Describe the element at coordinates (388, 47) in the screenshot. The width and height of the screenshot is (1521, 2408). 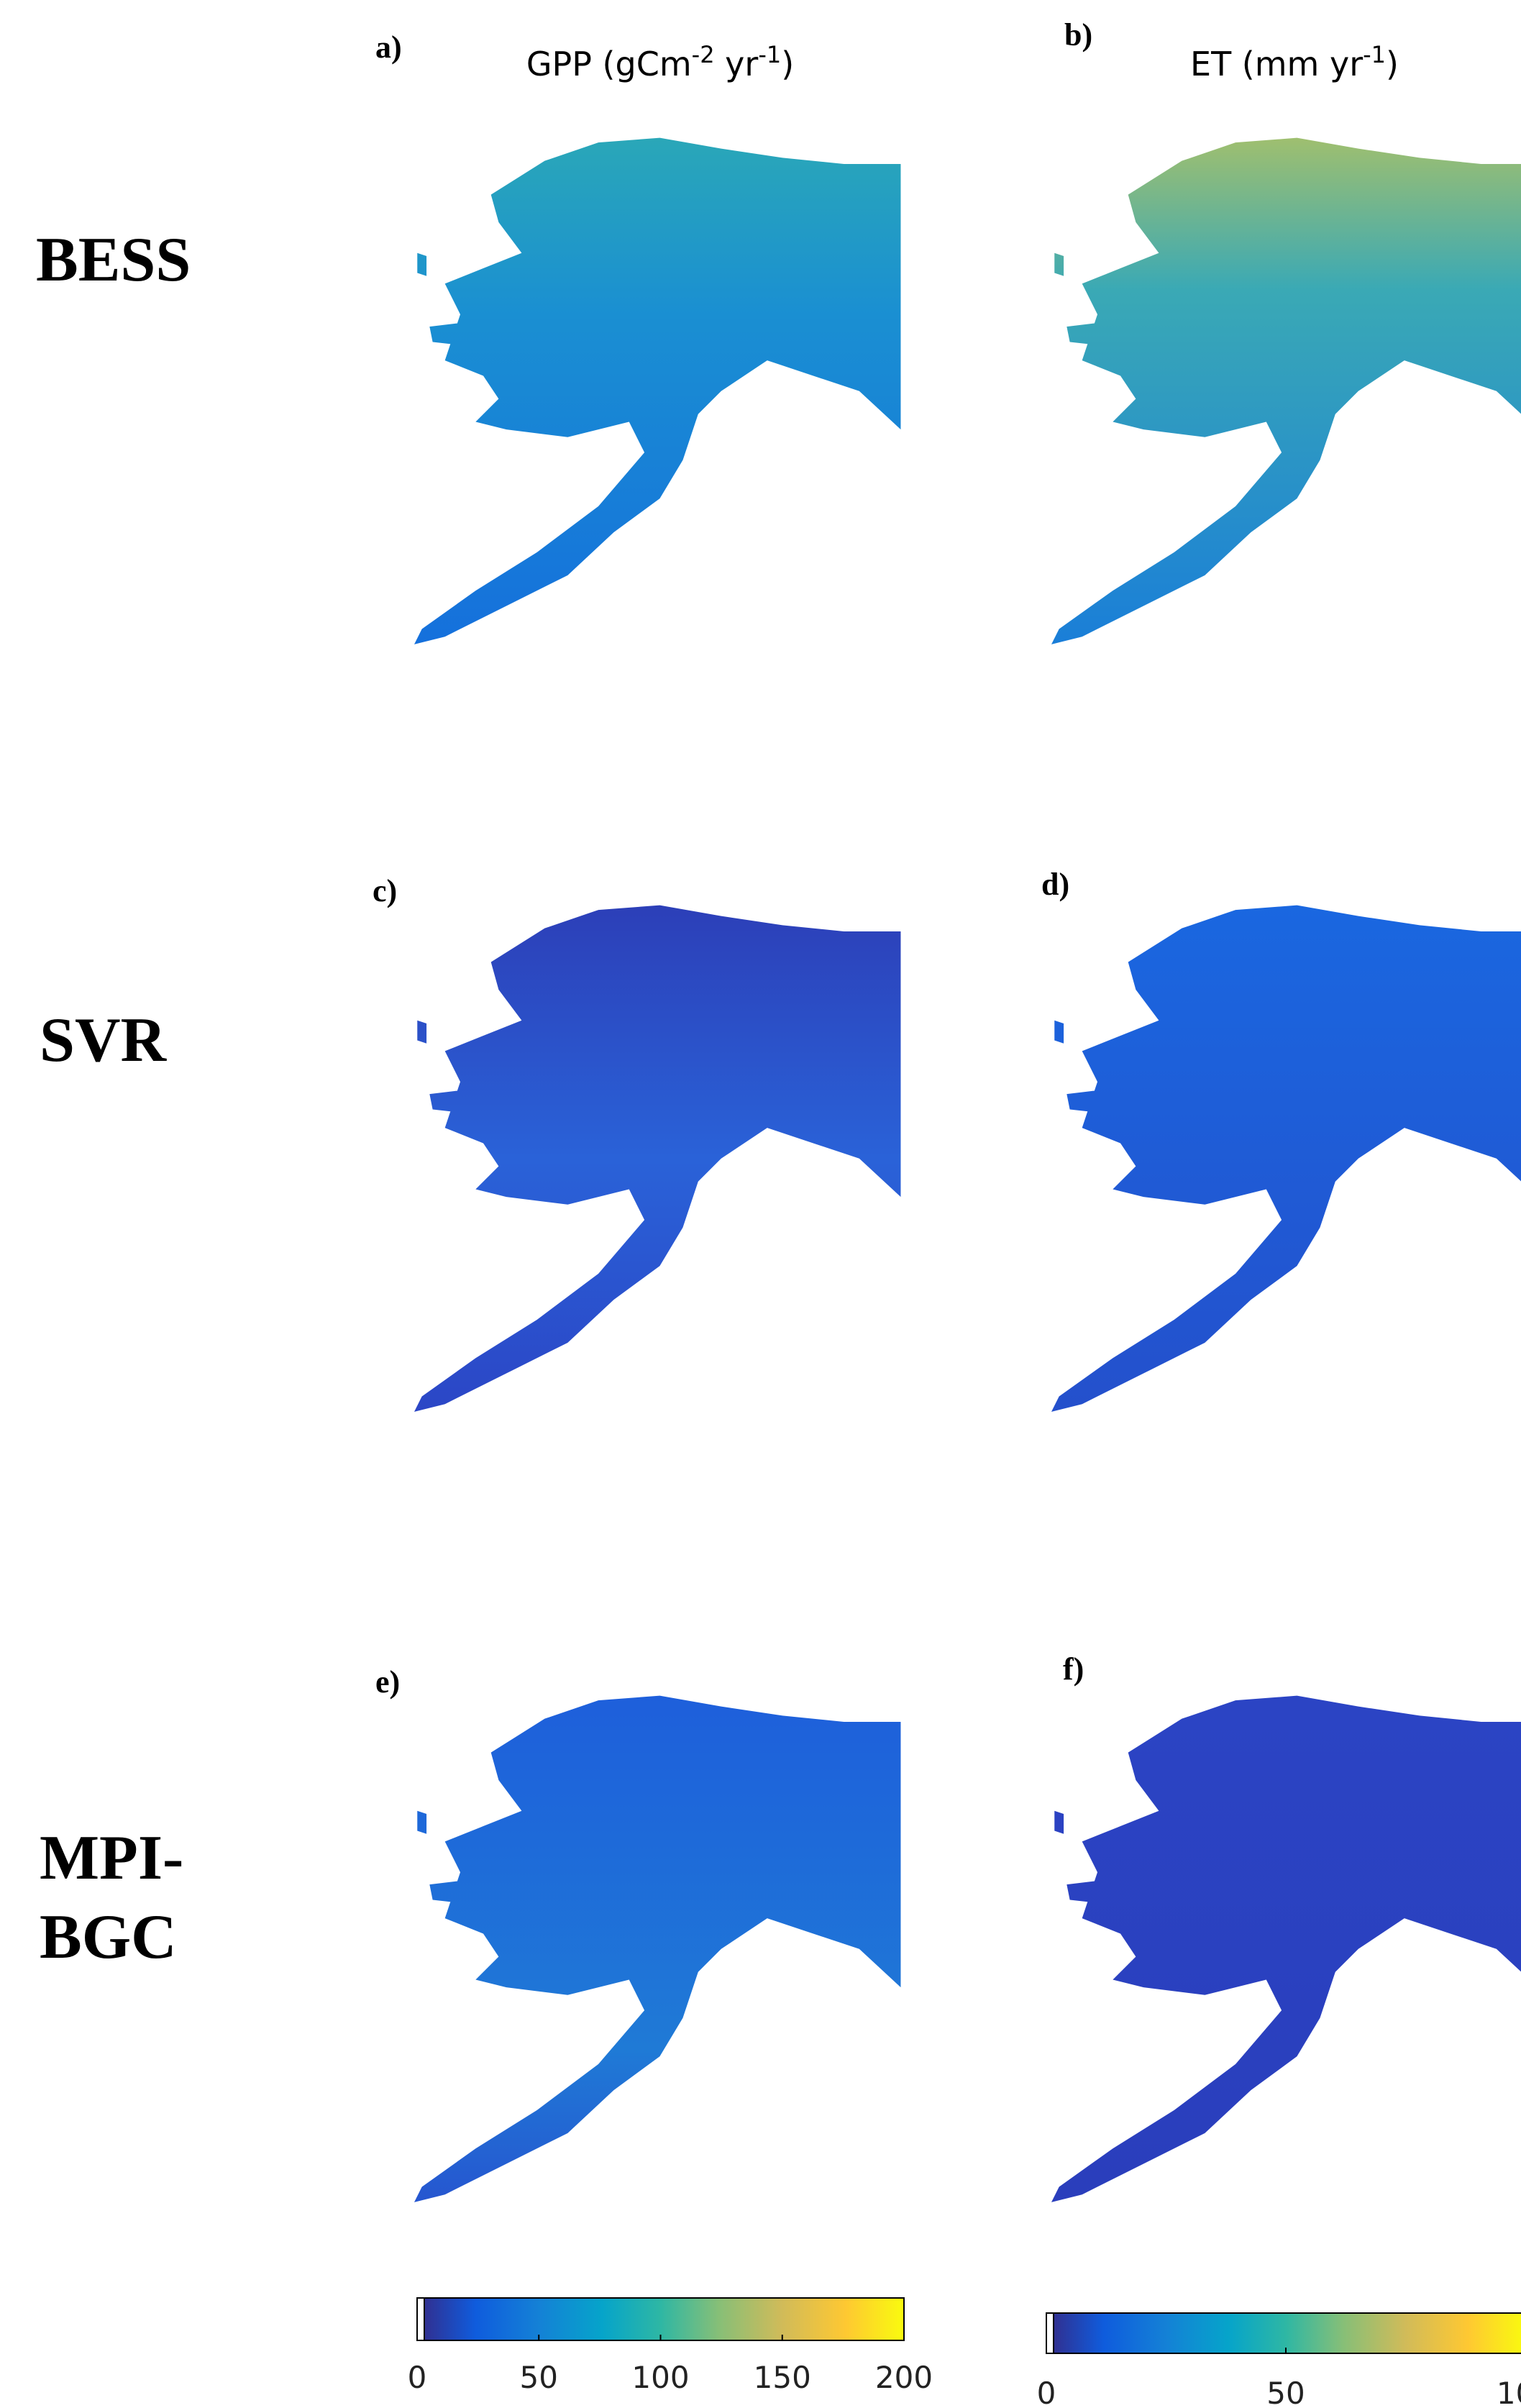
I see `panel-label: a)` at that location.